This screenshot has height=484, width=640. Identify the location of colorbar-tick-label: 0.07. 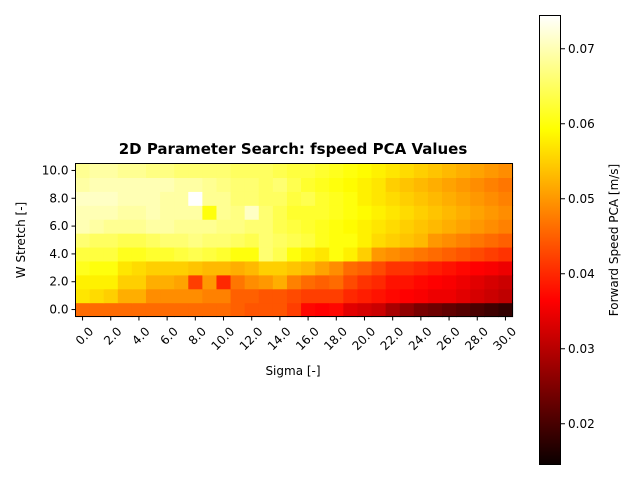
(581, 49).